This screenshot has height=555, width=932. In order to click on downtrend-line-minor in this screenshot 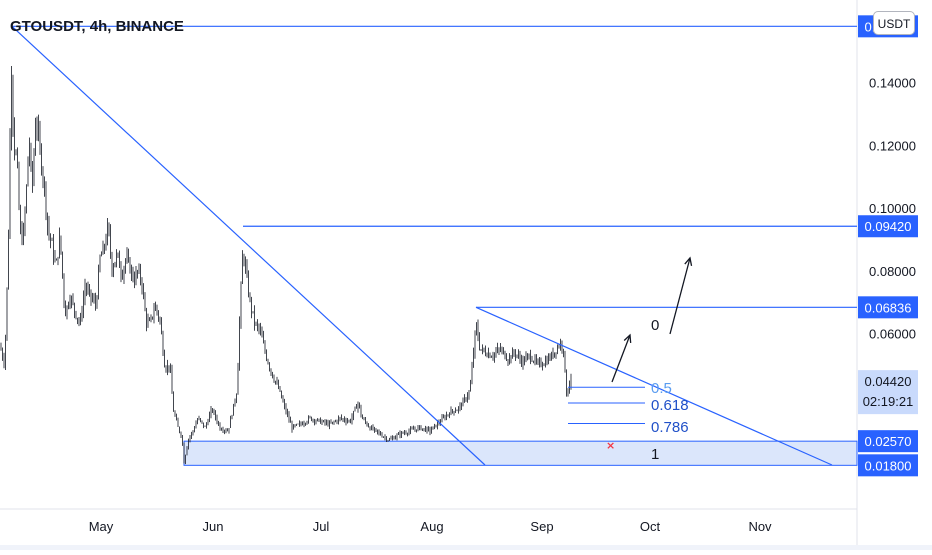, I will do `click(654, 386)`.